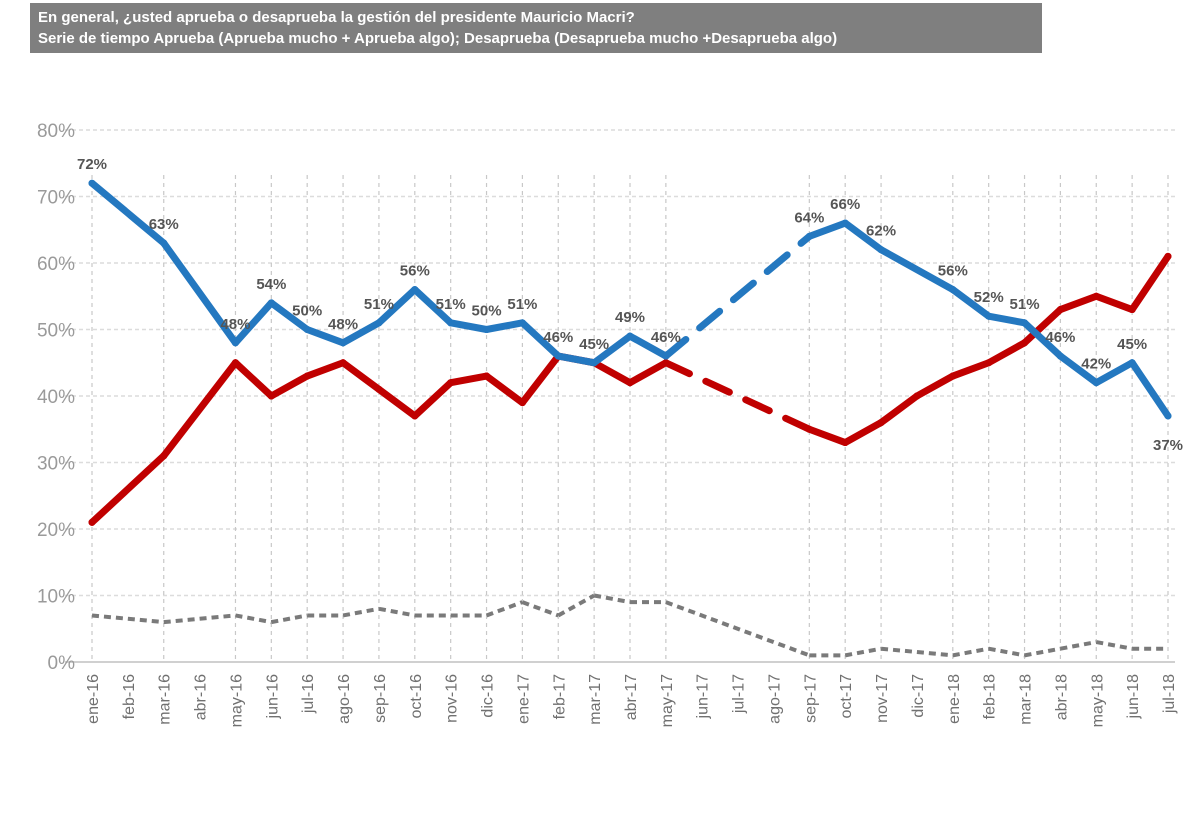  I want to click on data-label: 64%, so click(809, 217).